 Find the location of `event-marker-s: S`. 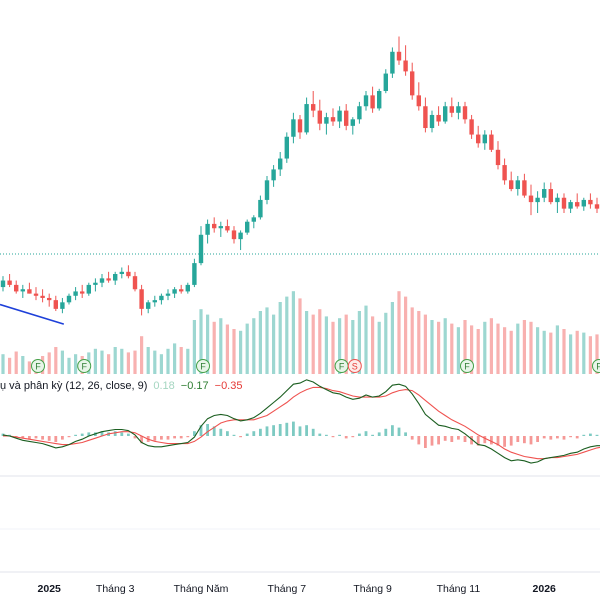

event-marker-s: S is located at coordinates (354, 366).